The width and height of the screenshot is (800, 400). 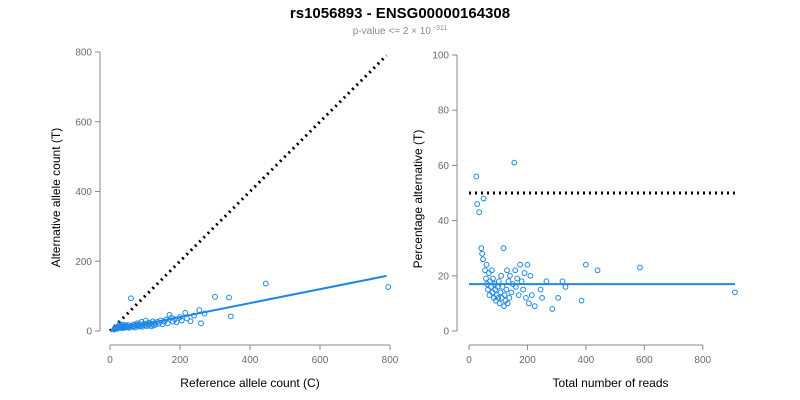 I want to click on y-axis-label: Alternative allele count (T), so click(x=56, y=197).